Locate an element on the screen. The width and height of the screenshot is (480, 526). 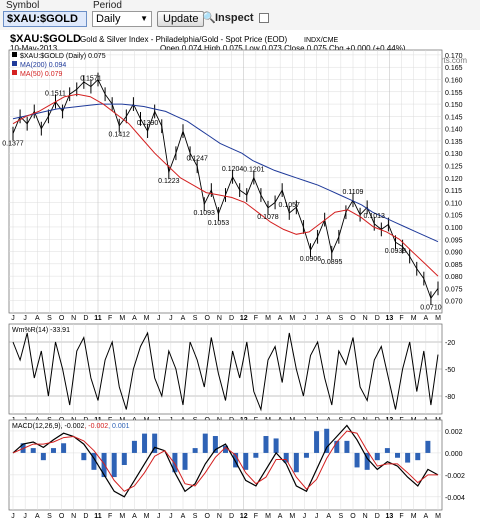
price-annotation: 0.0895 is located at coordinates (332, 262).